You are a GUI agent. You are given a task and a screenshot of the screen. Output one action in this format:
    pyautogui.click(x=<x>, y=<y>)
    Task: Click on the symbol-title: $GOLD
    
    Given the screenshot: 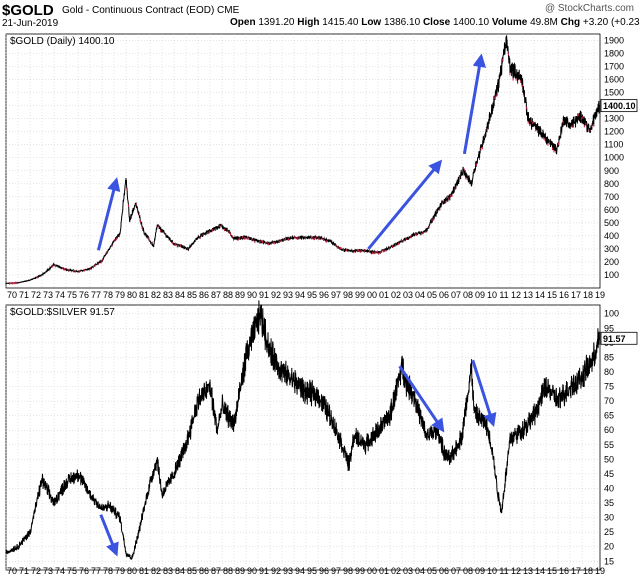 What is the action you would take?
    pyautogui.click(x=28, y=10)
    